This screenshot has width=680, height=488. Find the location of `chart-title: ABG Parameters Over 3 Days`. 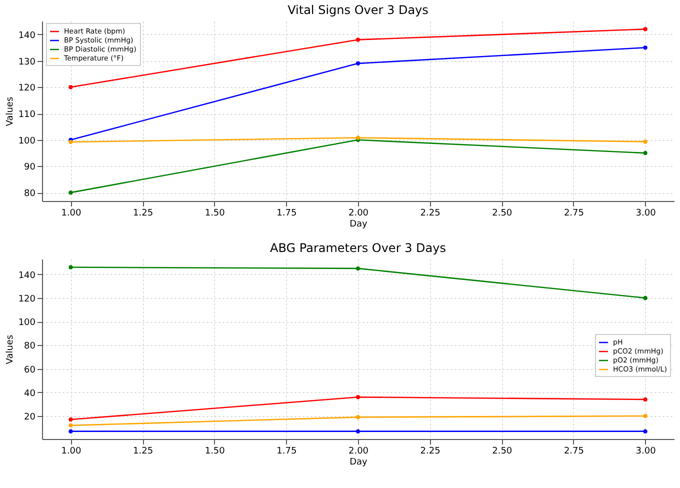

chart-title: ABG Parameters Over 3 Days is located at coordinates (358, 248).